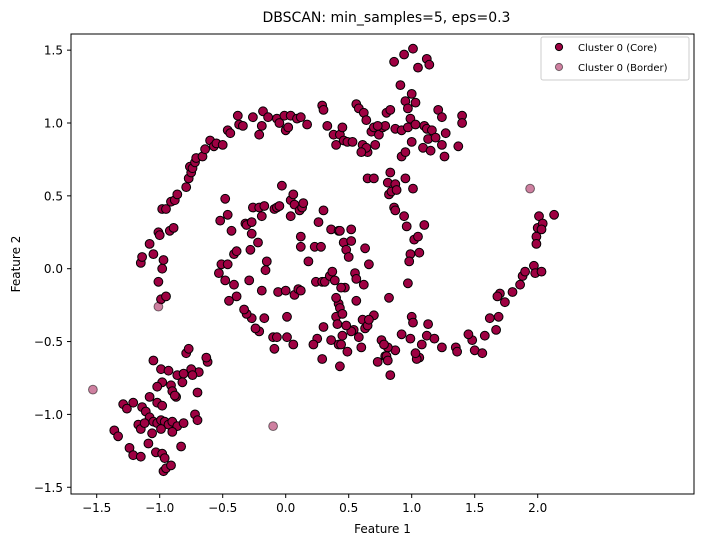  What do you see at coordinates (314, 504) in the screenshot?
I see `x-axis: −1.5 −1.0 −0.5 0.0 0.5 1.0 1.5 2.0` at bounding box center [314, 504].